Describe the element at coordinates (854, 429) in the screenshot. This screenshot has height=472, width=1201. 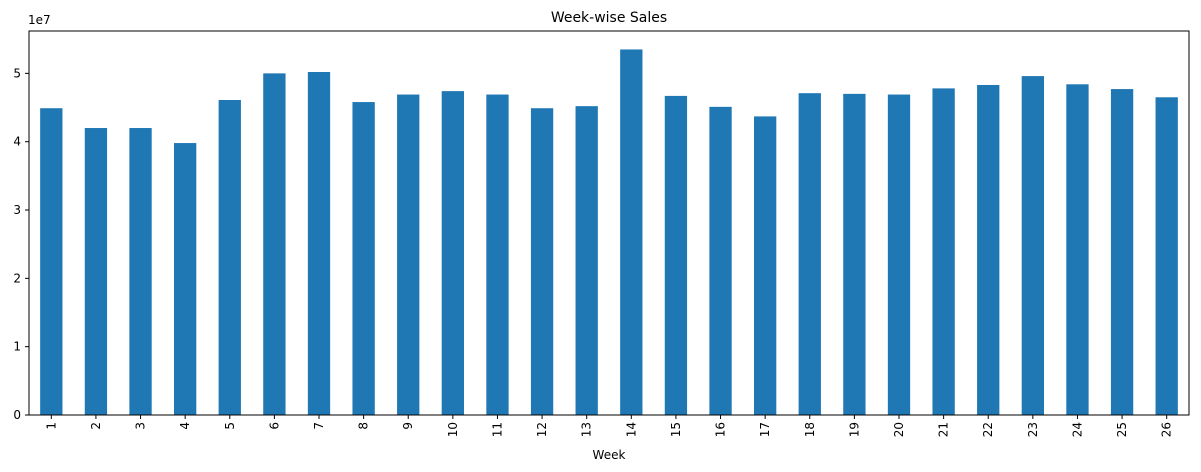
I see `x-tick-label: 19` at that location.